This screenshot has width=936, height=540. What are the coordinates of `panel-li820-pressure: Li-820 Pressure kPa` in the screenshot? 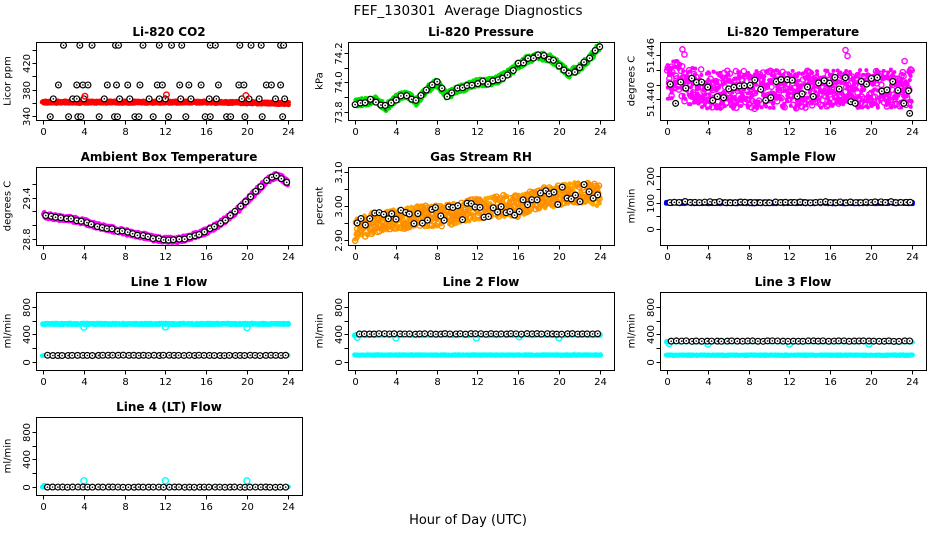 It's located at (468, 82).